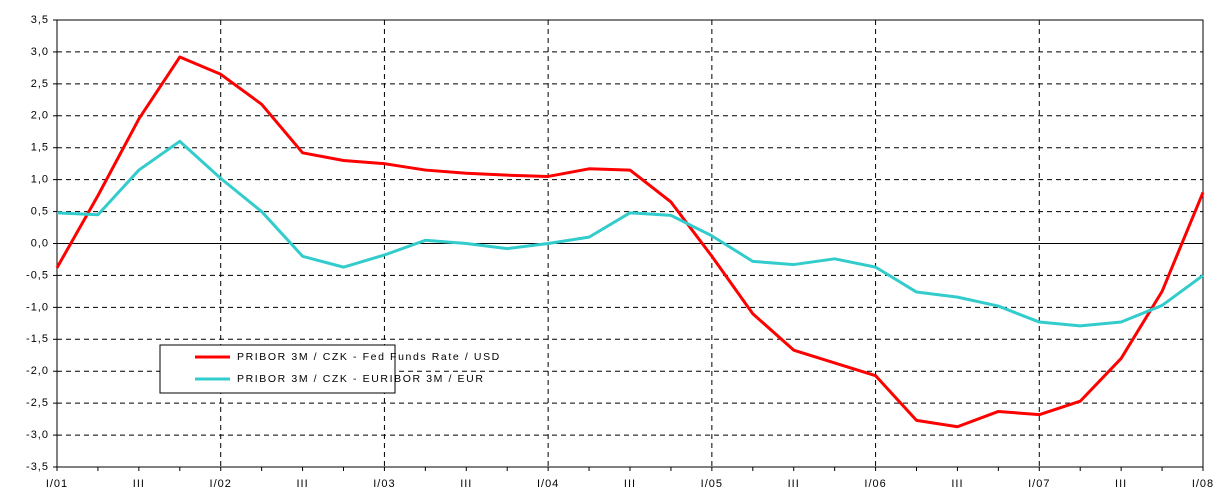 The height and width of the screenshot is (493, 1219). Describe the element at coordinates (37, 371) in the screenshot. I see `y-tick-label: -2,0` at that location.